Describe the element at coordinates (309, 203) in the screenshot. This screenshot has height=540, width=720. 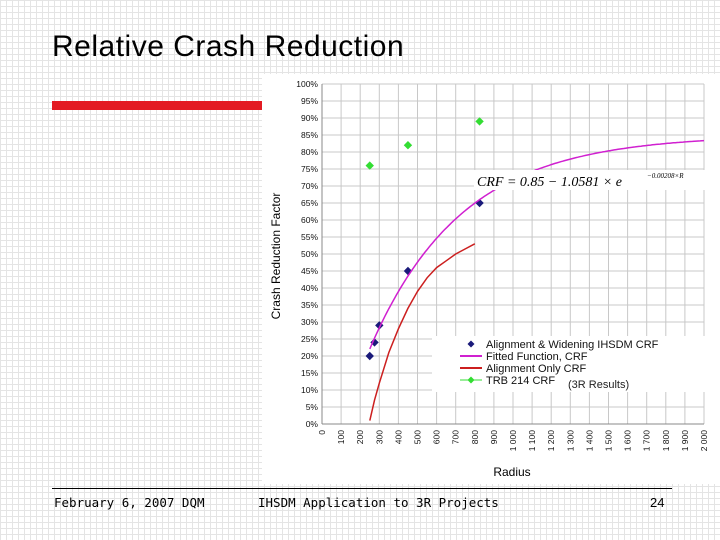
I see `y-tick-label: 65%` at that location.